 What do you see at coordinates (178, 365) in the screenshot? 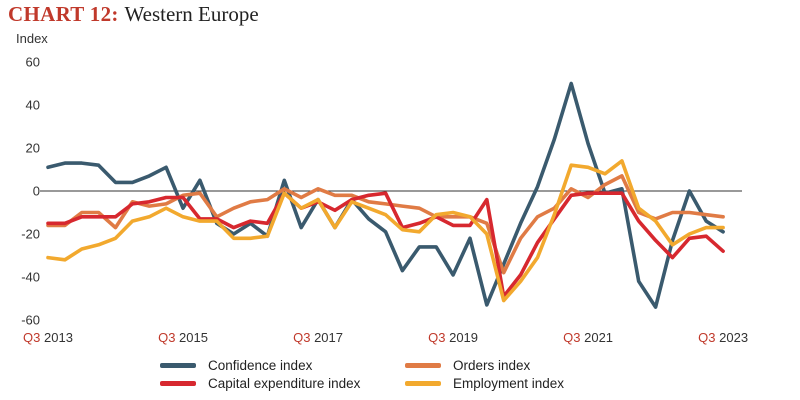
I see `legend-swatch-confidence` at bounding box center [178, 365].